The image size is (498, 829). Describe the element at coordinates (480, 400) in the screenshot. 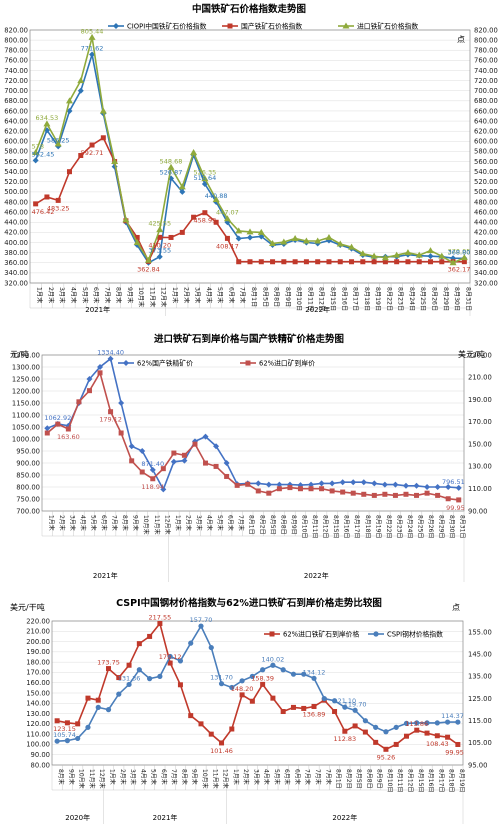

I see `y-tick-label-right: 190.00` at that location.